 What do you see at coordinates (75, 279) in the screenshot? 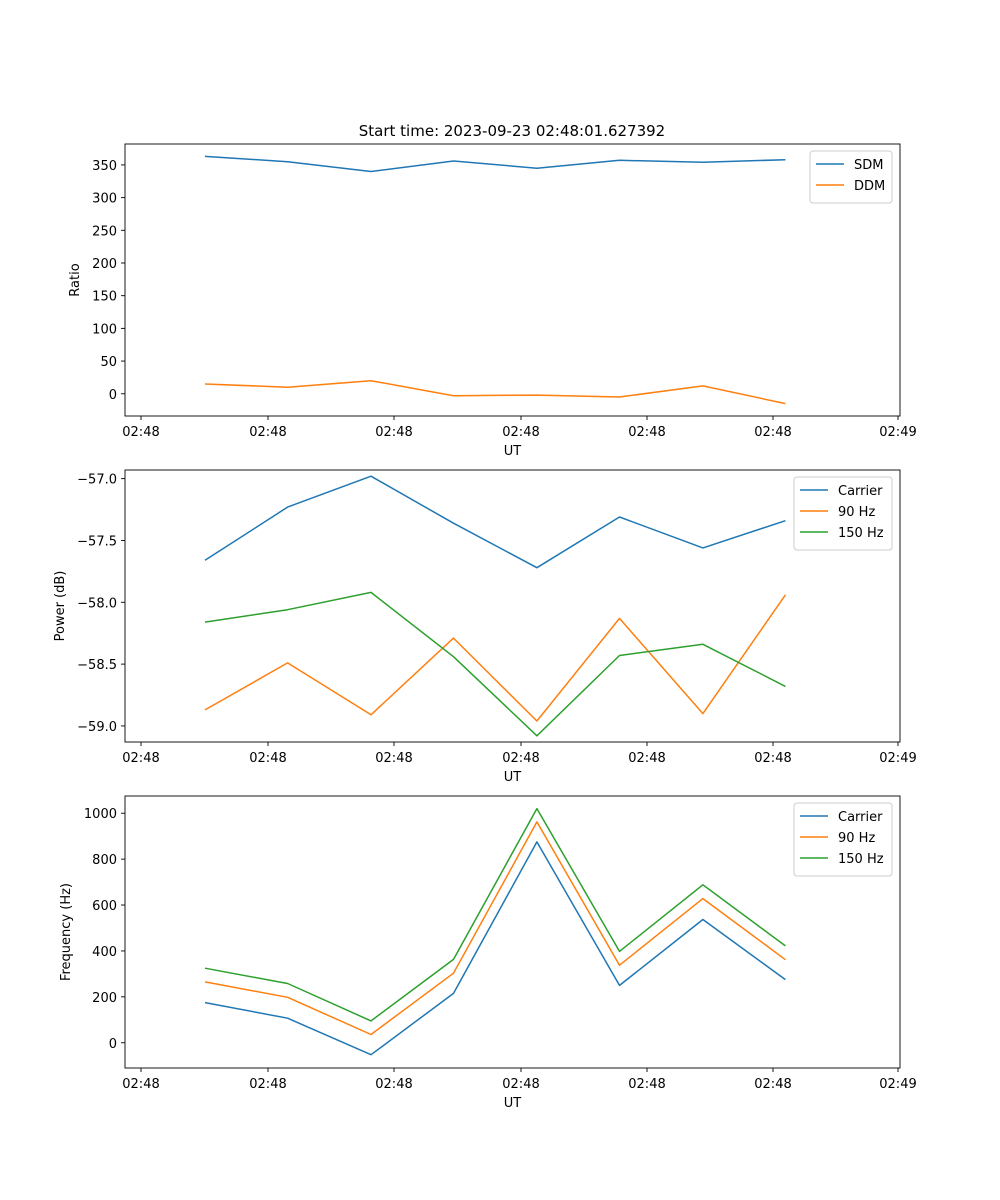
I see `y-axis-label: Ratio` at bounding box center [75, 279].